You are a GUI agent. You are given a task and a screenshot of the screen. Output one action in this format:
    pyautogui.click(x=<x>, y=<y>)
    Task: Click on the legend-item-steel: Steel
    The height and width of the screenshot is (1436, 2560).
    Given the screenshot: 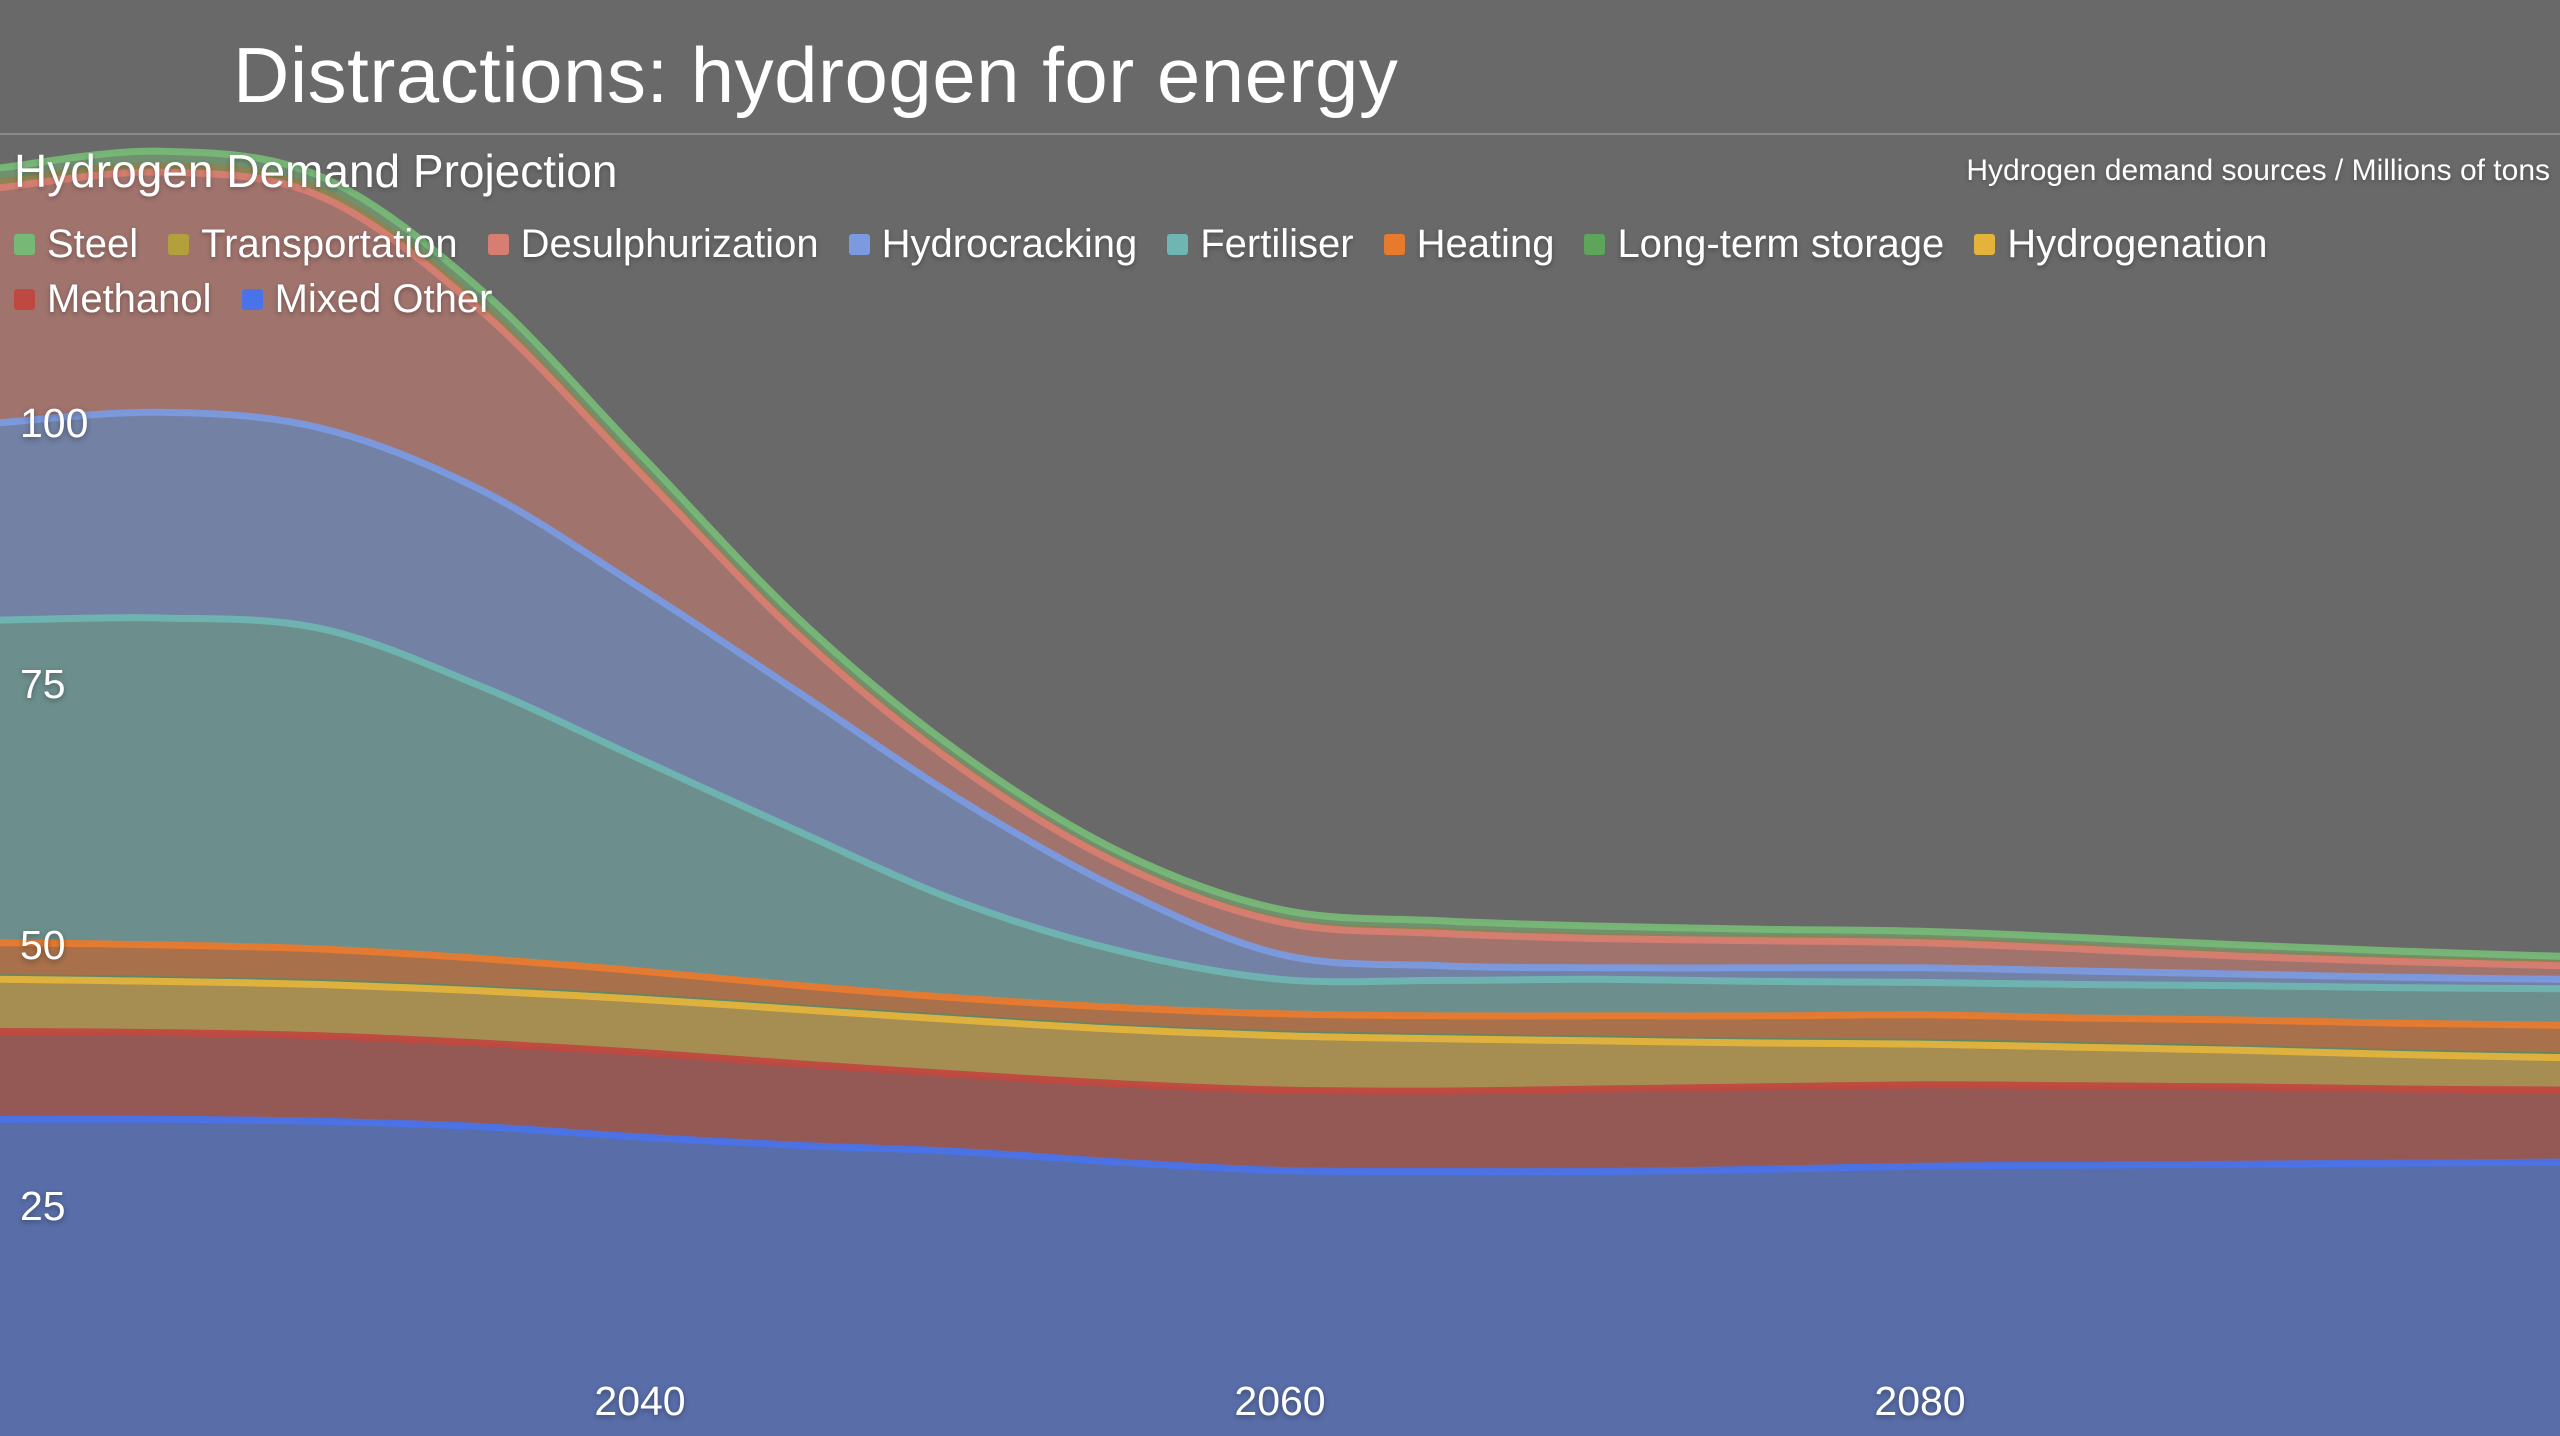 What is the action you would take?
    pyautogui.click(x=76, y=244)
    